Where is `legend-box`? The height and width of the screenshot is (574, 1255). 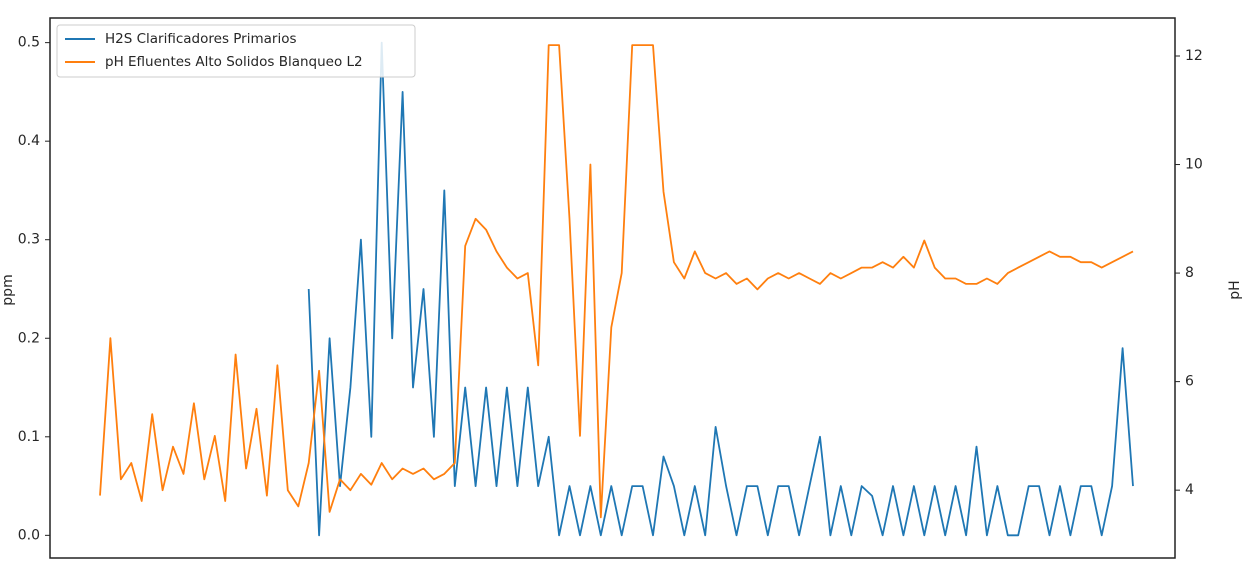
legend-box is located at coordinates (236, 51).